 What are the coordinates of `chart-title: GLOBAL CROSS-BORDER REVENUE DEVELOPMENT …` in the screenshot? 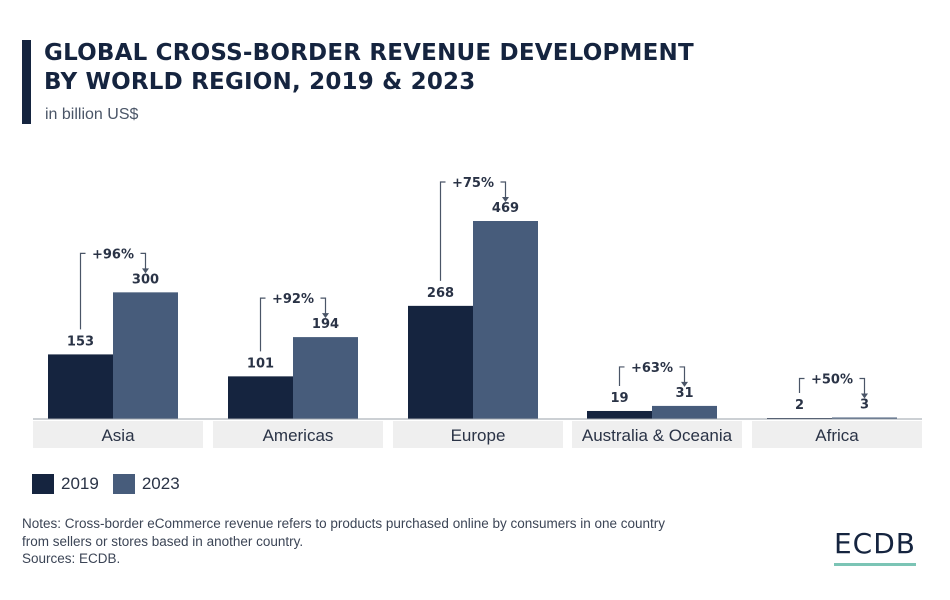 It's located at (369, 67).